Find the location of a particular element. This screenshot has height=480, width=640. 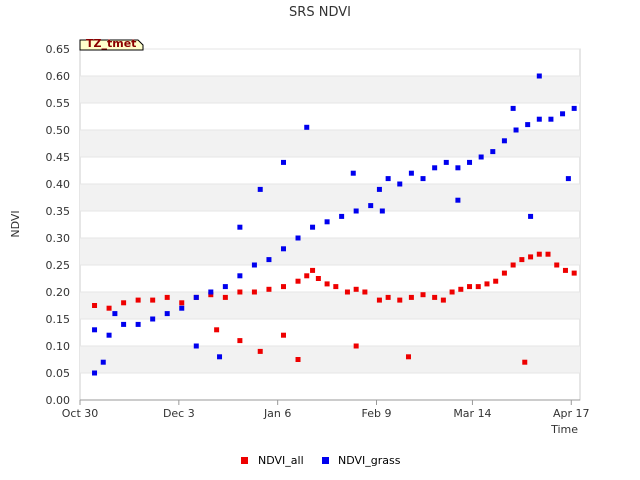

y-tick-label: 0.25 is located at coordinates (58, 265).